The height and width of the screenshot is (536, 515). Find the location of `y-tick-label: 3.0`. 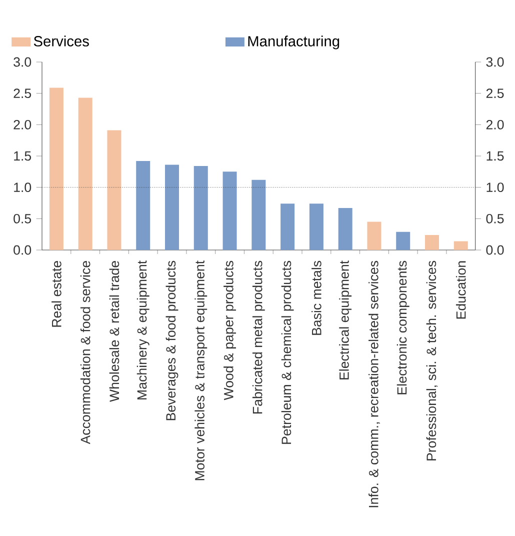

y-tick-label: 3.0 is located at coordinates (495, 62).